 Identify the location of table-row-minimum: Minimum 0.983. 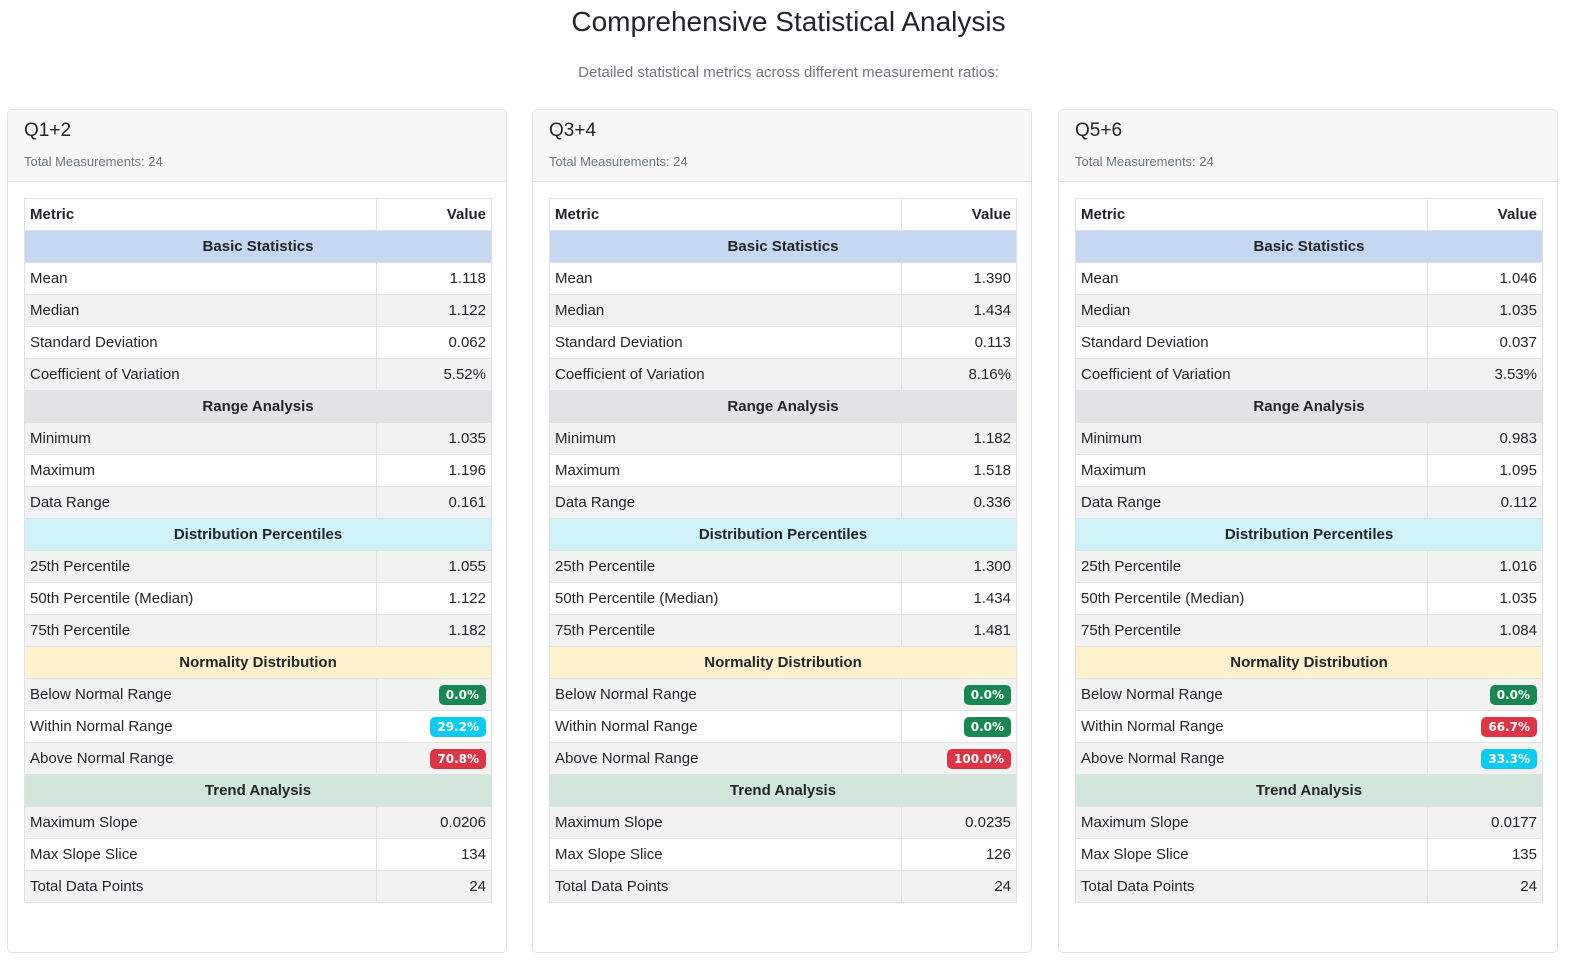
(1309, 438).